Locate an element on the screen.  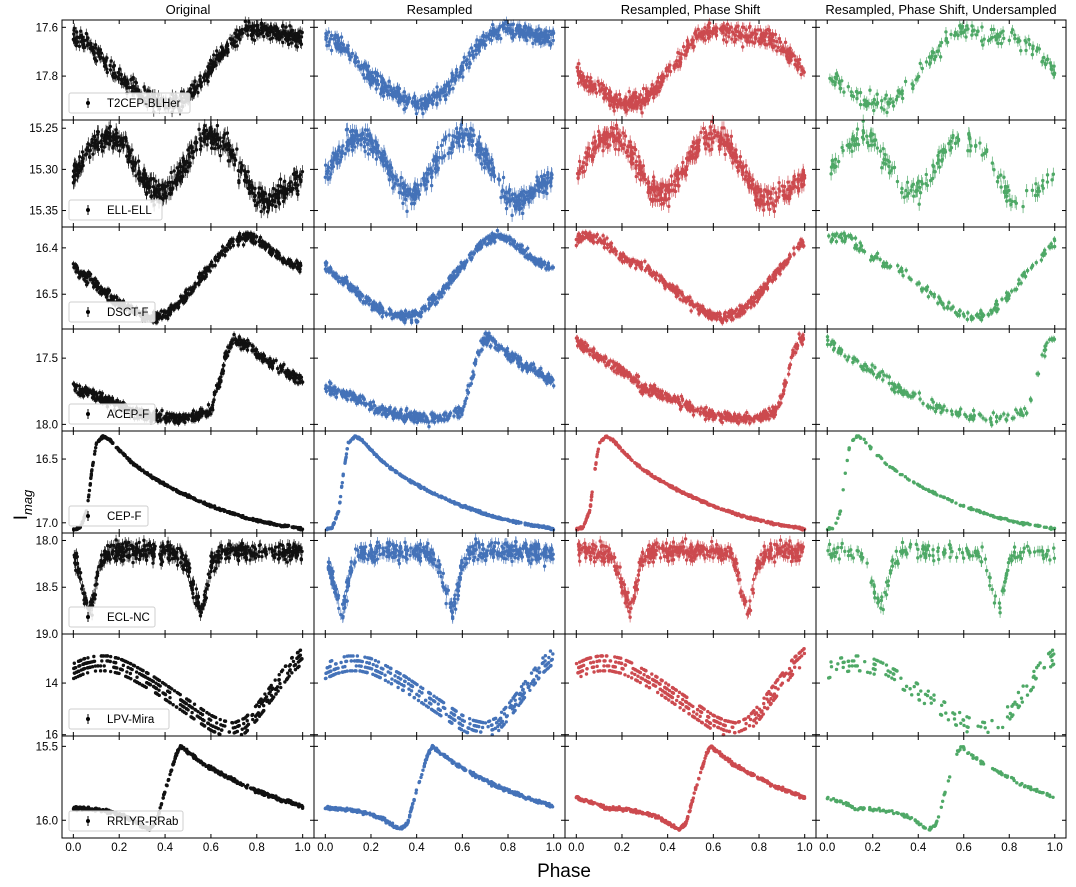
panel-t2cep-blher-col3 is located at coordinates (690, 69).